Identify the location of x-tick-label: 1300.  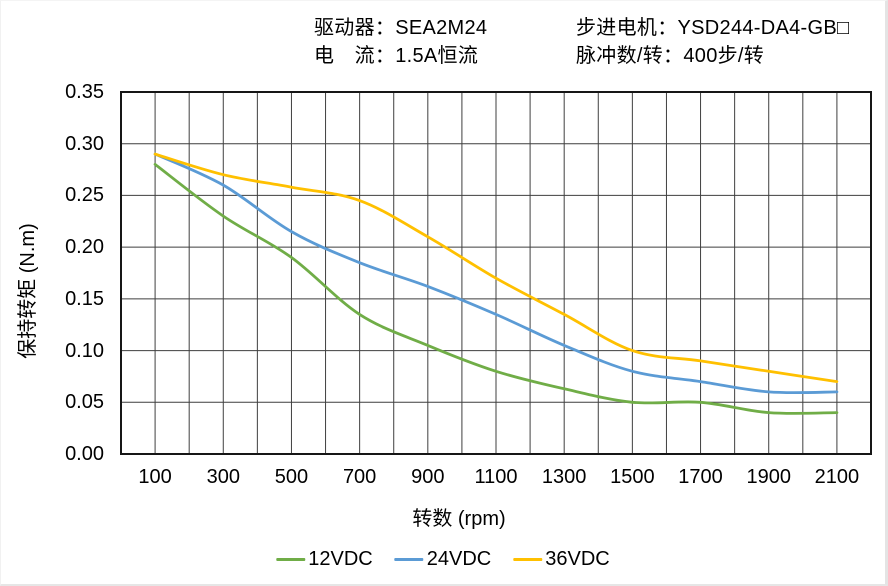
(564, 477).